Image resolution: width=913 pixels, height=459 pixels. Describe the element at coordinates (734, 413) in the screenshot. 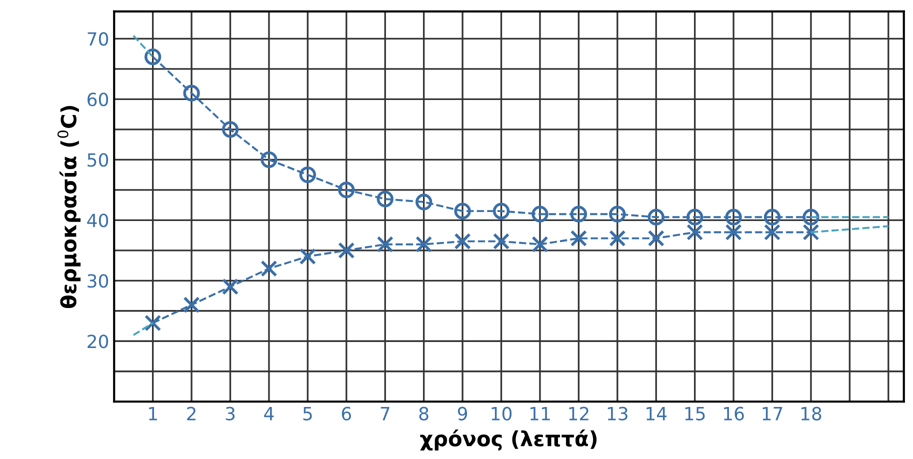

I see `x-tick-label: 16` at that location.